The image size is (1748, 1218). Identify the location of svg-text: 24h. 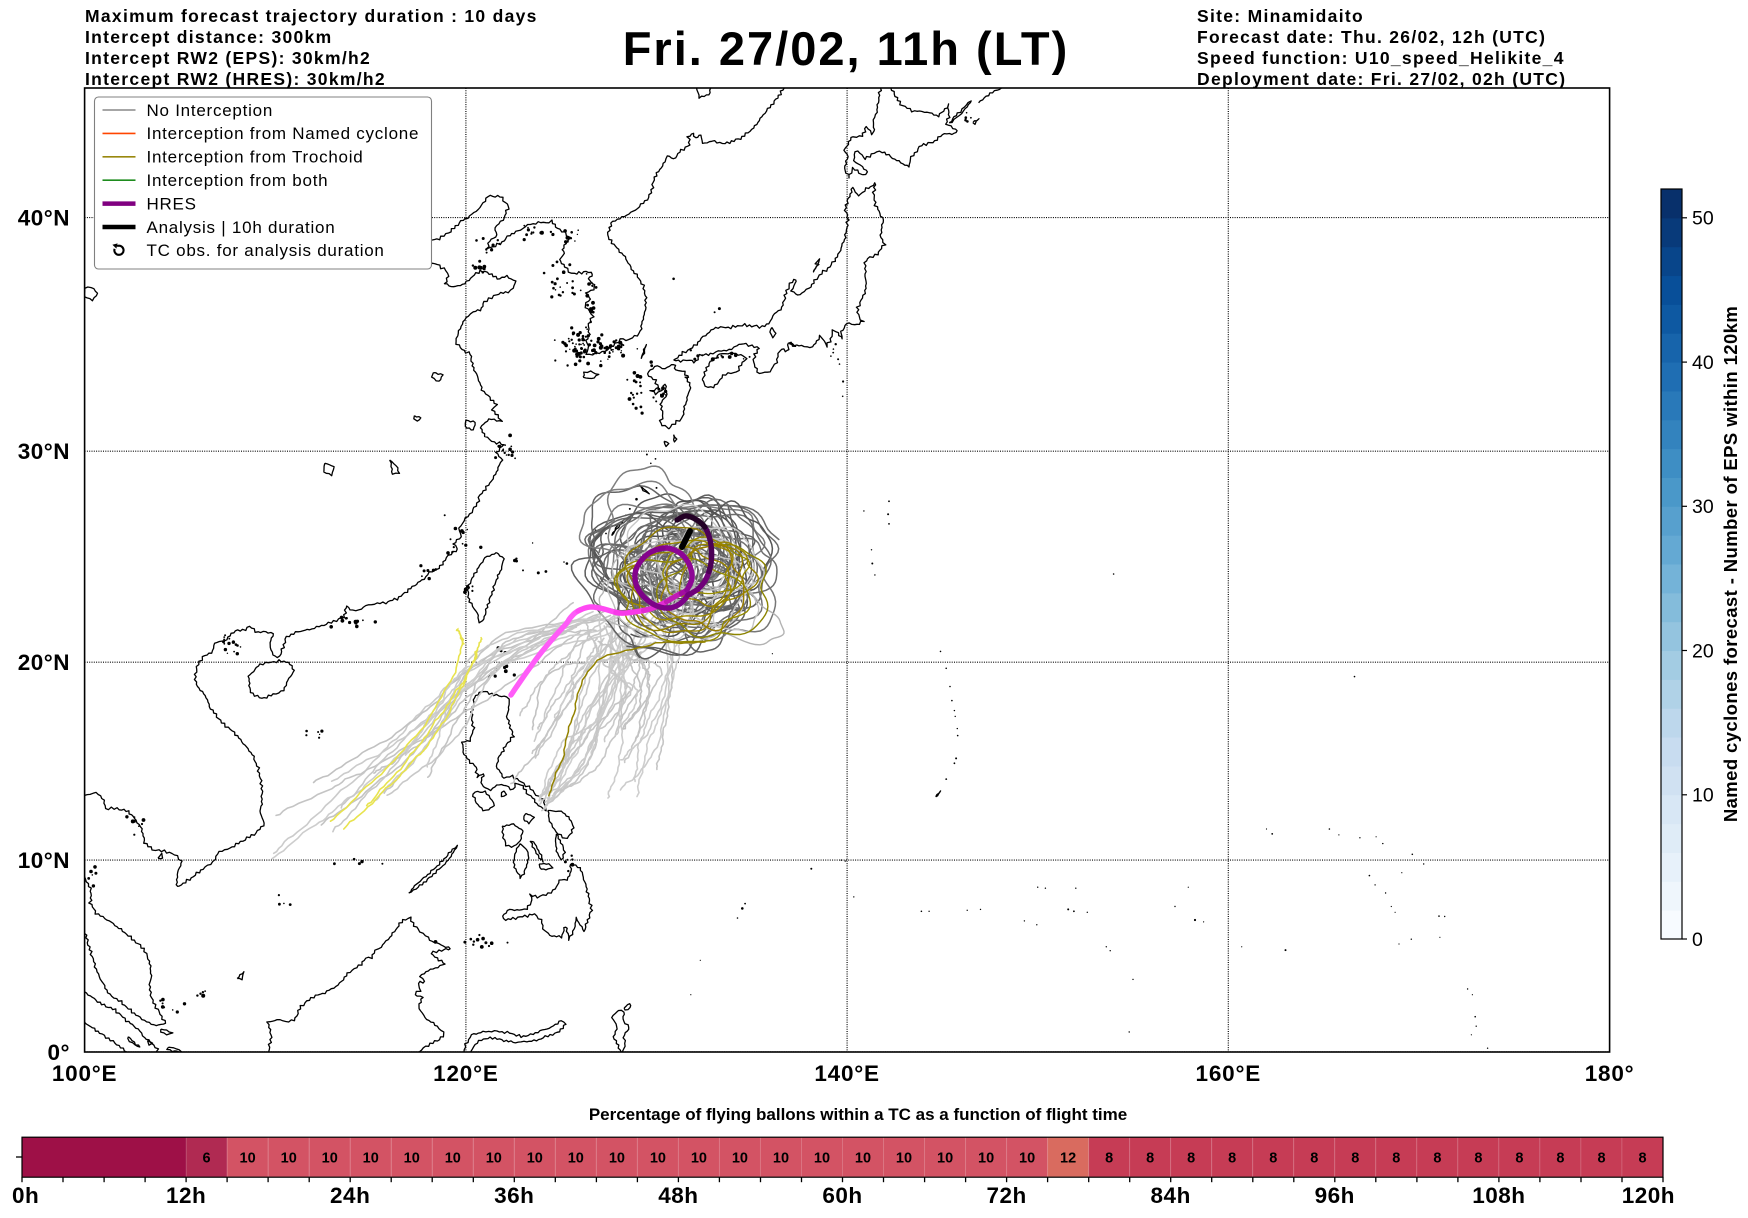
(350, 1195).